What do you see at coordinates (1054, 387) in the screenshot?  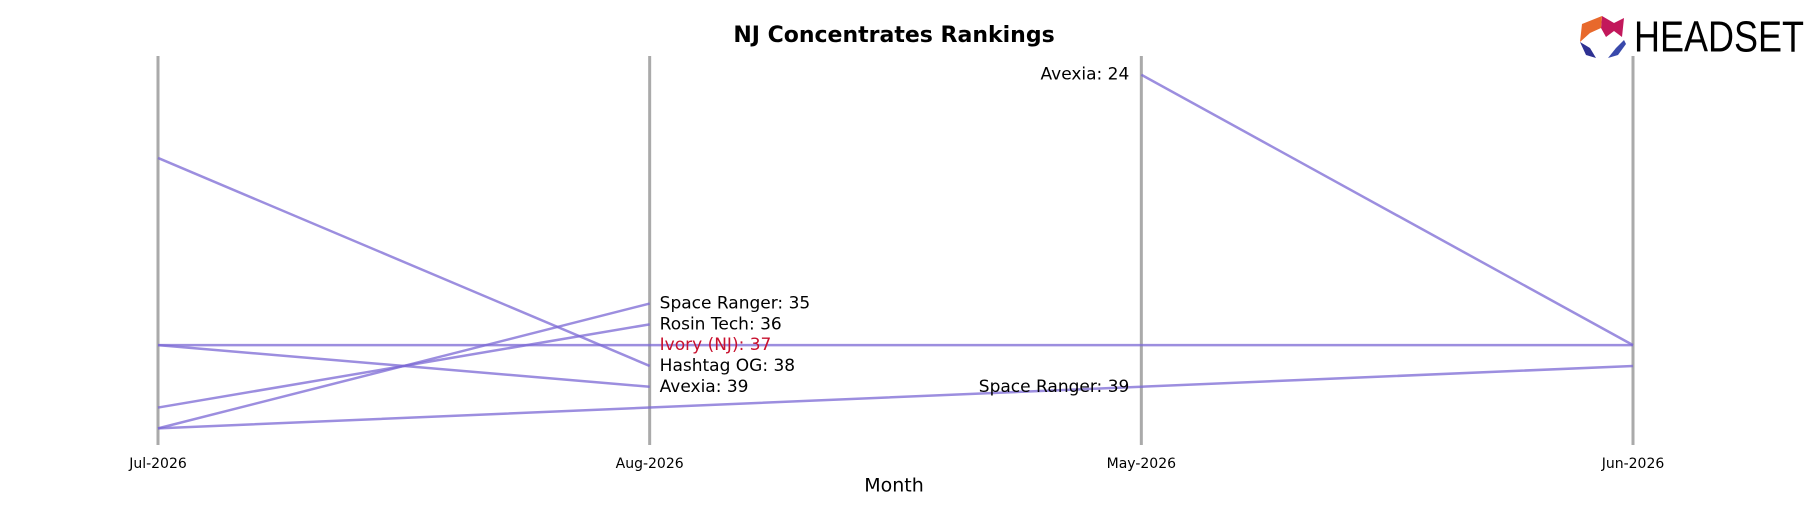 I see `annotation: Space Ranger: 39` at bounding box center [1054, 387].